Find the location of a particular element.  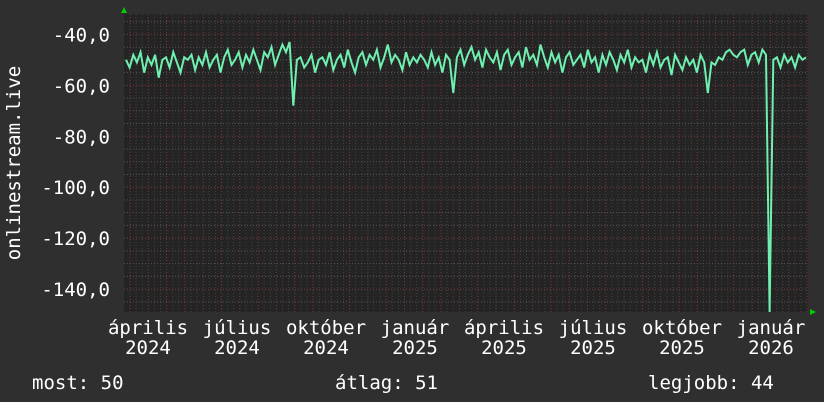

y-tick-label: -60,0 is located at coordinates (81, 86).